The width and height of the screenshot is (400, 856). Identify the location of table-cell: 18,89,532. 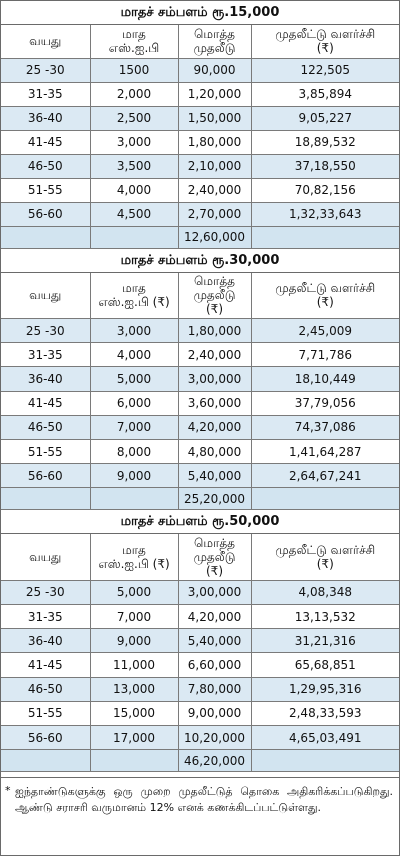
(324, 142).